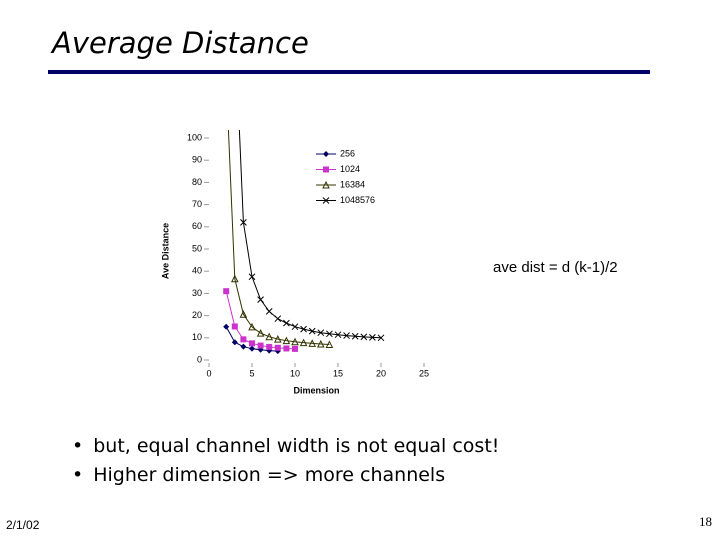 The height and width of the screenshot is (540, 720). I want to click on y-tick-label: 60, so click(197, 226).